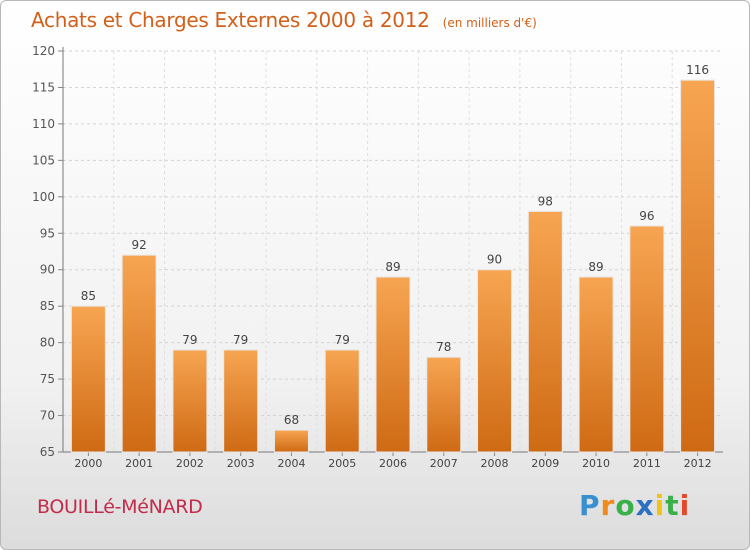  What do you see at coordinates (545, 201) in the screenshot?
I see `data-label: 98` at bounding box center [545, 201].